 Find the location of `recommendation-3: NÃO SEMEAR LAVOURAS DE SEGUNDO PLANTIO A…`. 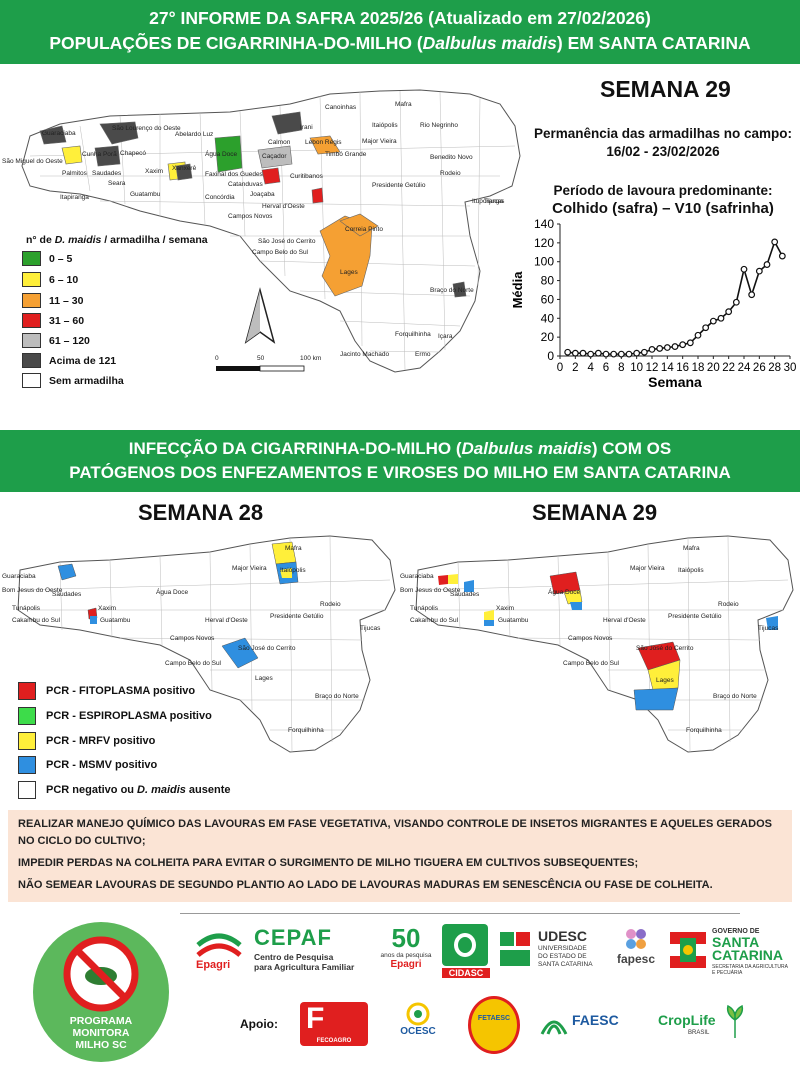

recommendation-3: NÃO SEMEAR LAVOURAS DE SEGUNDO PLANTIO A… is located at coordinates (365, 885).